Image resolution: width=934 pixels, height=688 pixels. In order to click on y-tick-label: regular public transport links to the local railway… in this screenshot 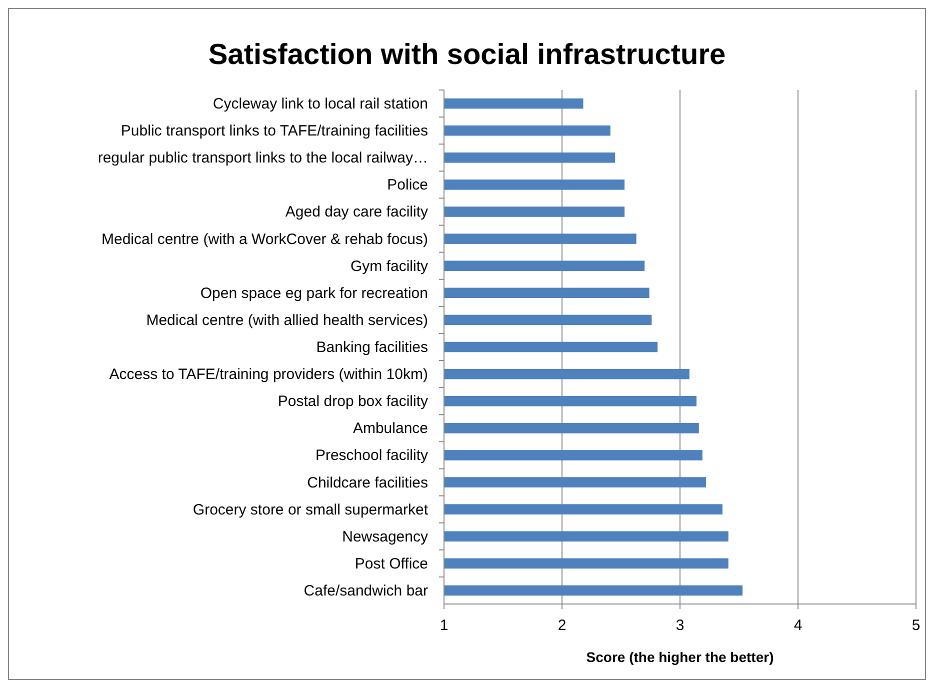, I will do `click(263, 158)`.